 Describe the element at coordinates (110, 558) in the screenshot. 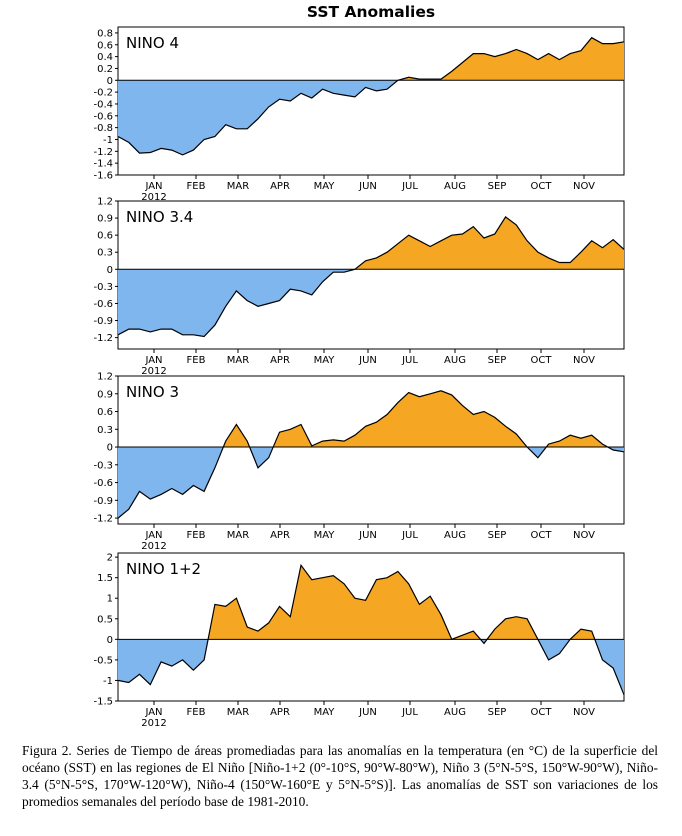

I see `y-tick-label: 2` at that location.